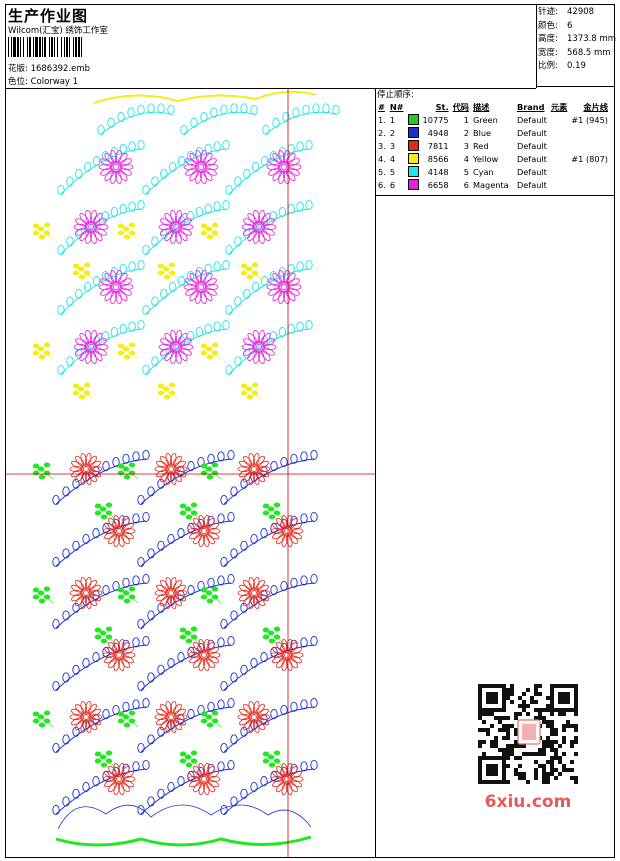 The height and width of the screenshot is (861, 620). What do you see at coordinates (529, 732) in the screenshot?
I see `qr-logo-inner` at bounding box center [529, 732].